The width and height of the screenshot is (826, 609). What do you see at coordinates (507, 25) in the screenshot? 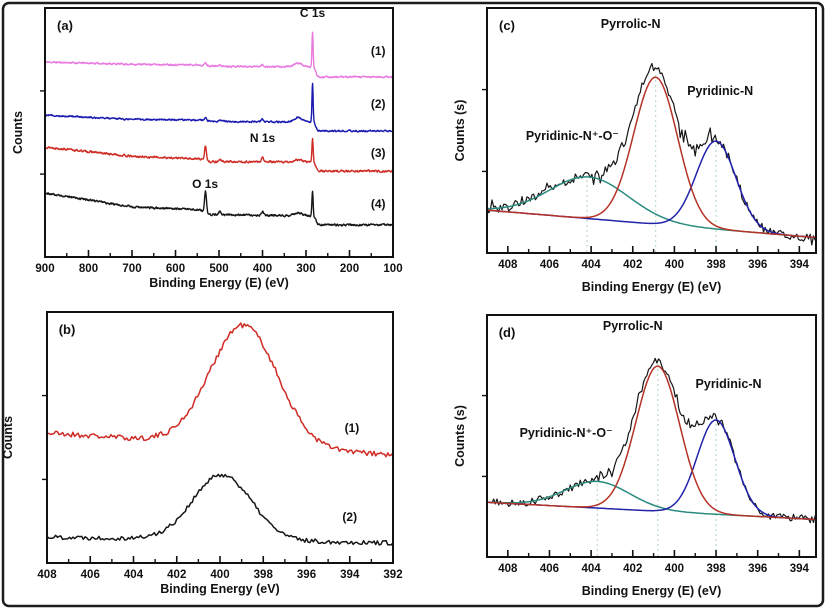
I see `panel-letter: (c)` at bounding box center [507, 25].